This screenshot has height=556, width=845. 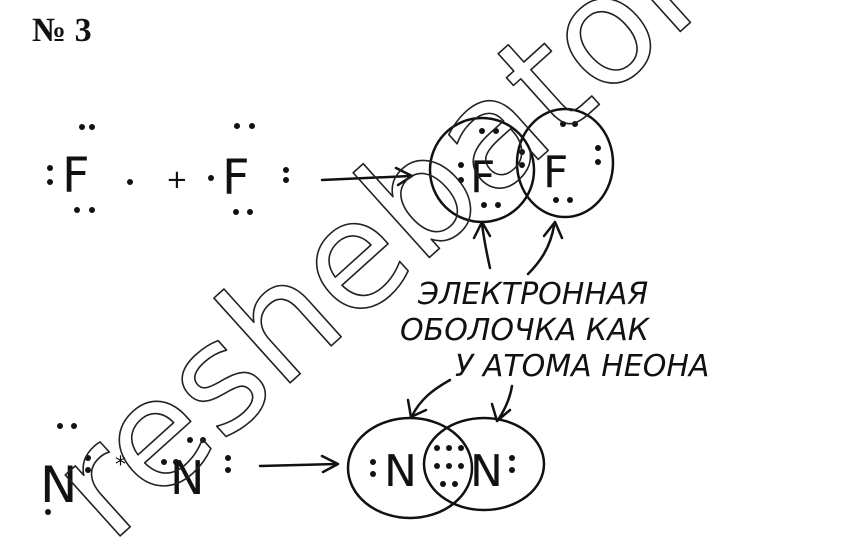 What do you see at coordinates (555, 172) in the screenshot?
I see `fluorine-molecule-right: F` at bounding box center [555, 172].